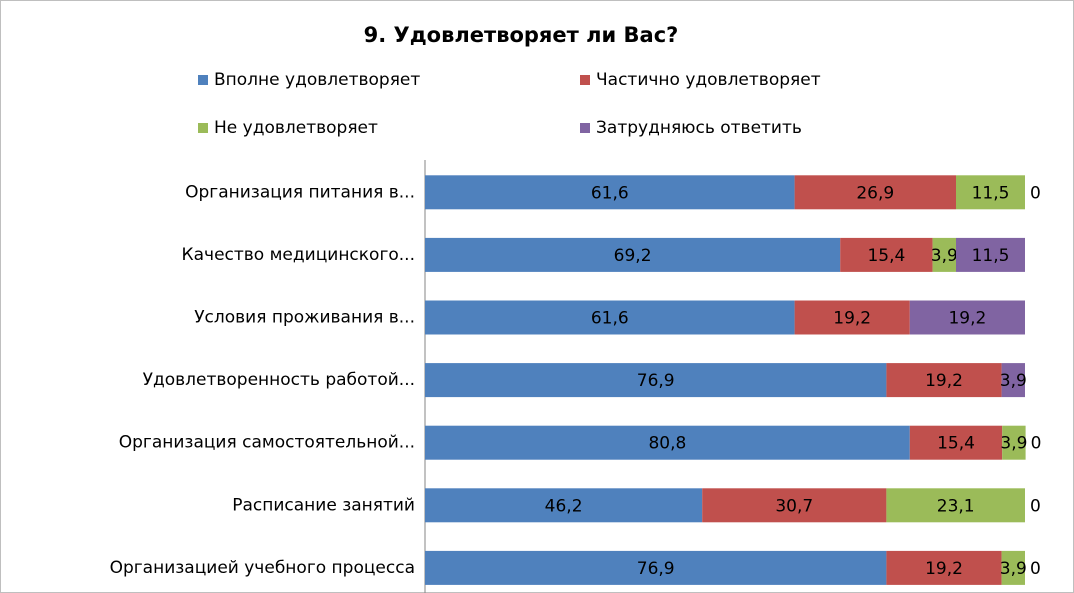 Image resolution: width=1074 pixels, height=593 pixels. I want to click on y-tick-label: Расписание занятий, so click(323, 505).